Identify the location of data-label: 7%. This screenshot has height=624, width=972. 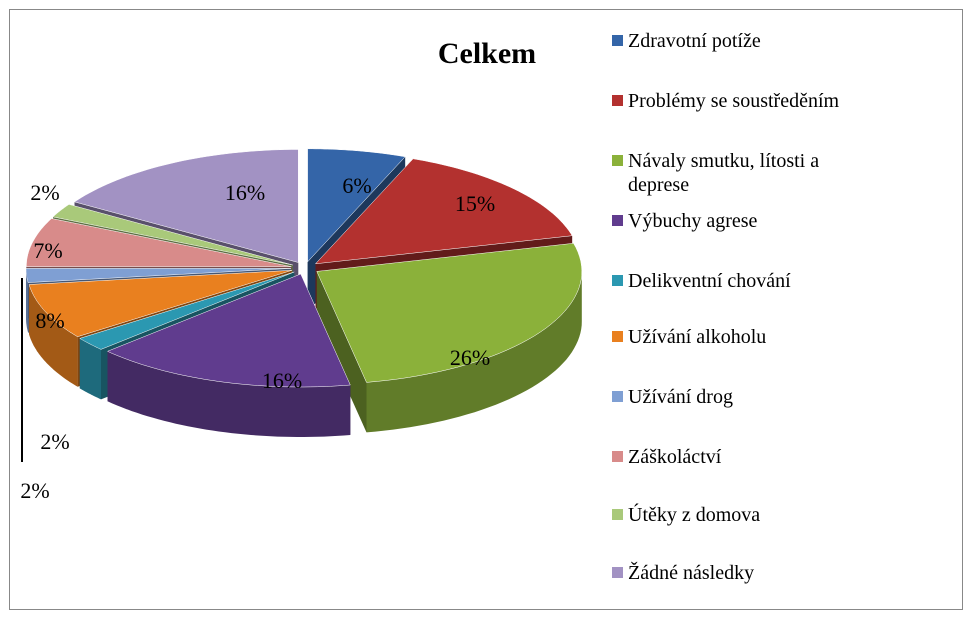
(47, 250).